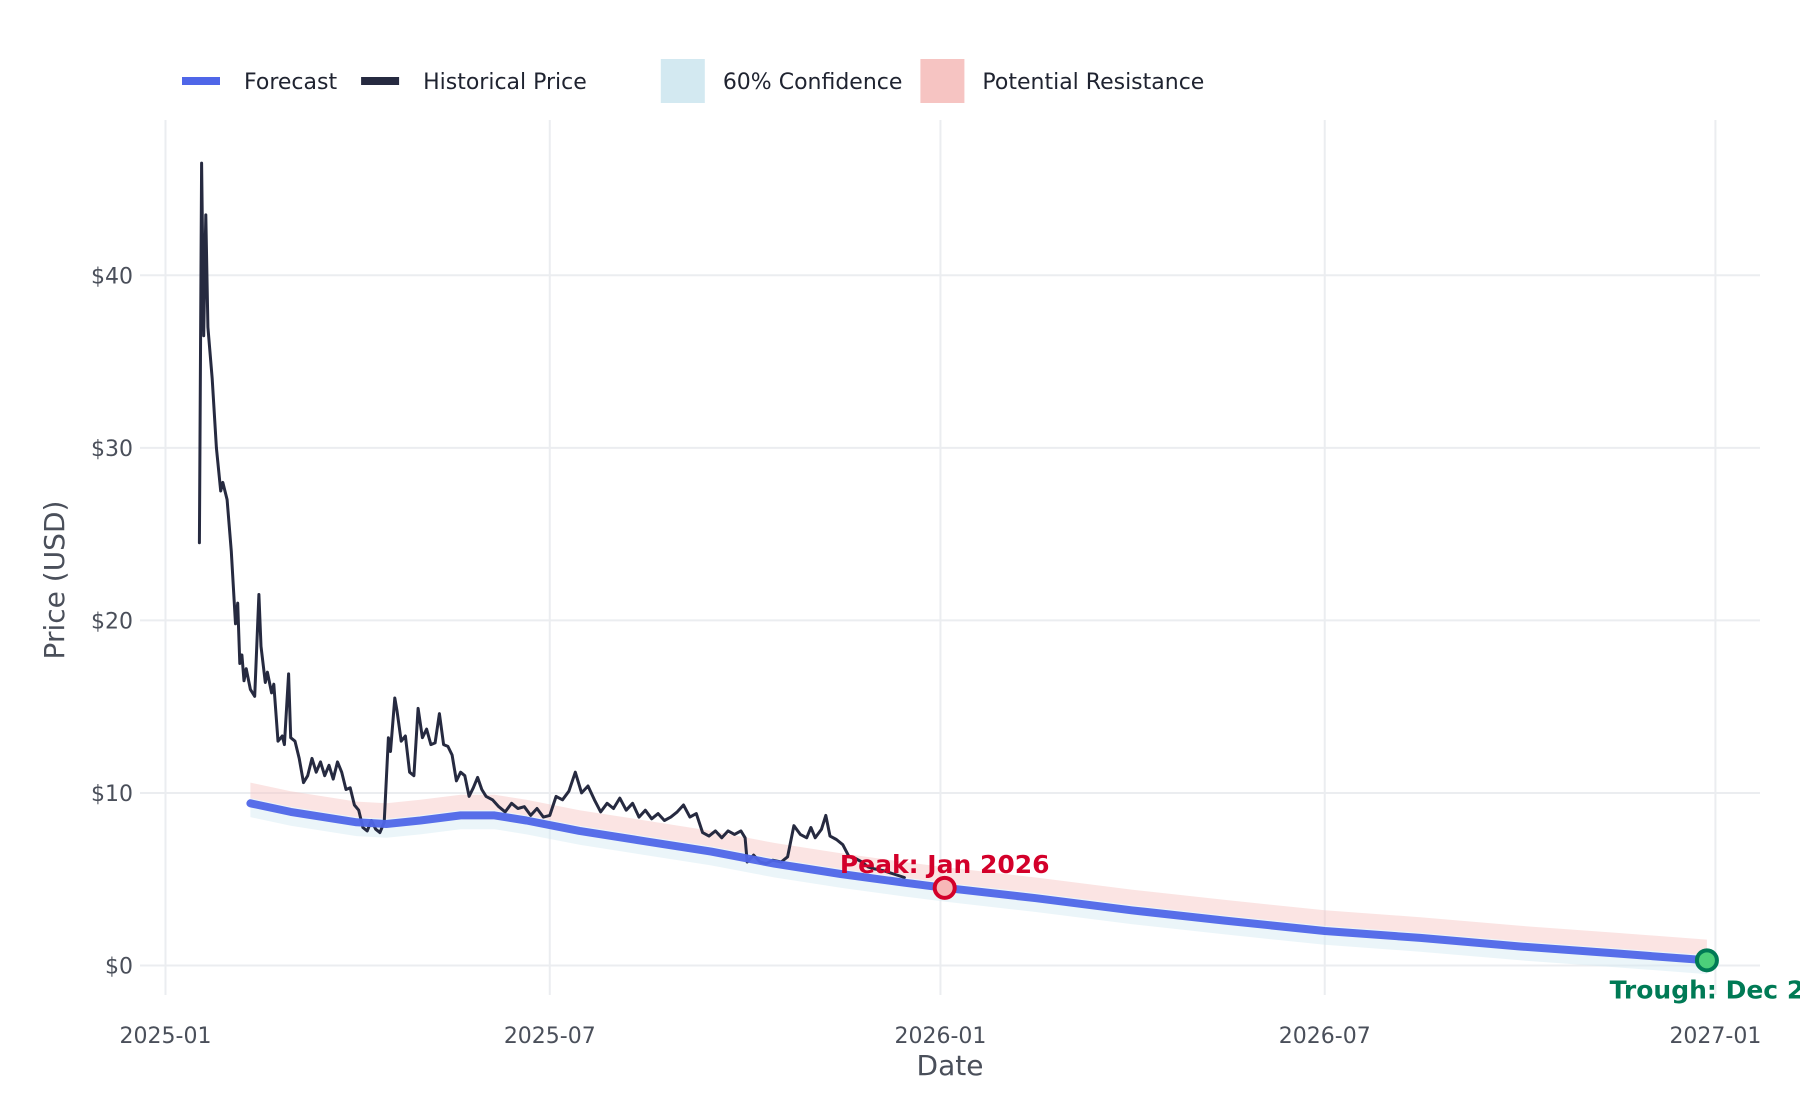  What do you see at coordinates (290, 82) in the screenshot?
I see `legend-label-forecast: Forecast` at bounding box center [290, 82].